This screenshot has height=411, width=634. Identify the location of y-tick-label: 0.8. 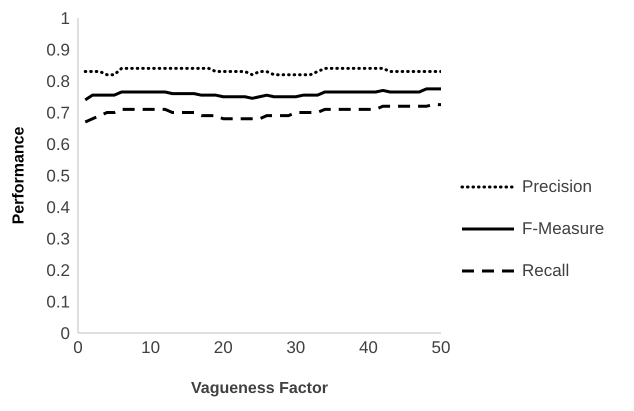
(58, 82).